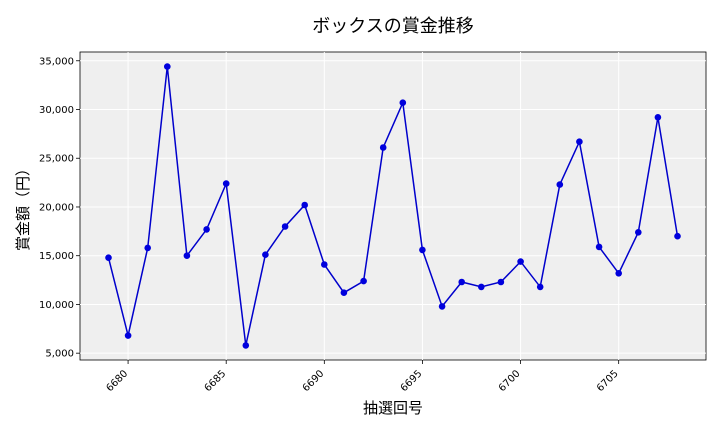 This screenshot has height=432, width=720. What do you see at coordinates (56, 207) in the screenshot?
I see `y-tick-label: 20,000` at bounding box center [56, 207].